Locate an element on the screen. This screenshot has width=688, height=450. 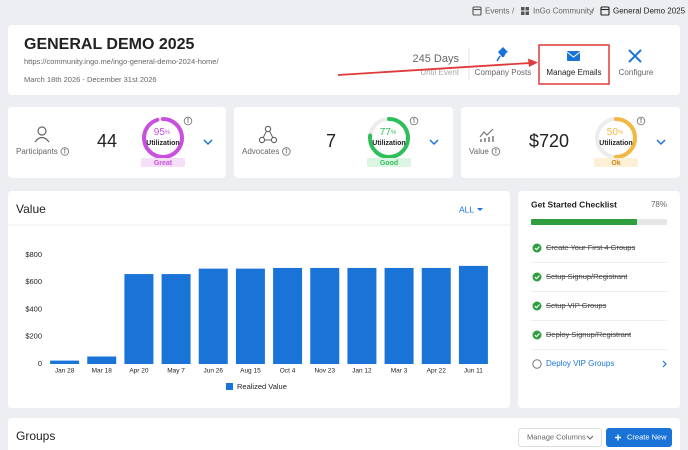
checklist-card is located at coordinates (599, 299).